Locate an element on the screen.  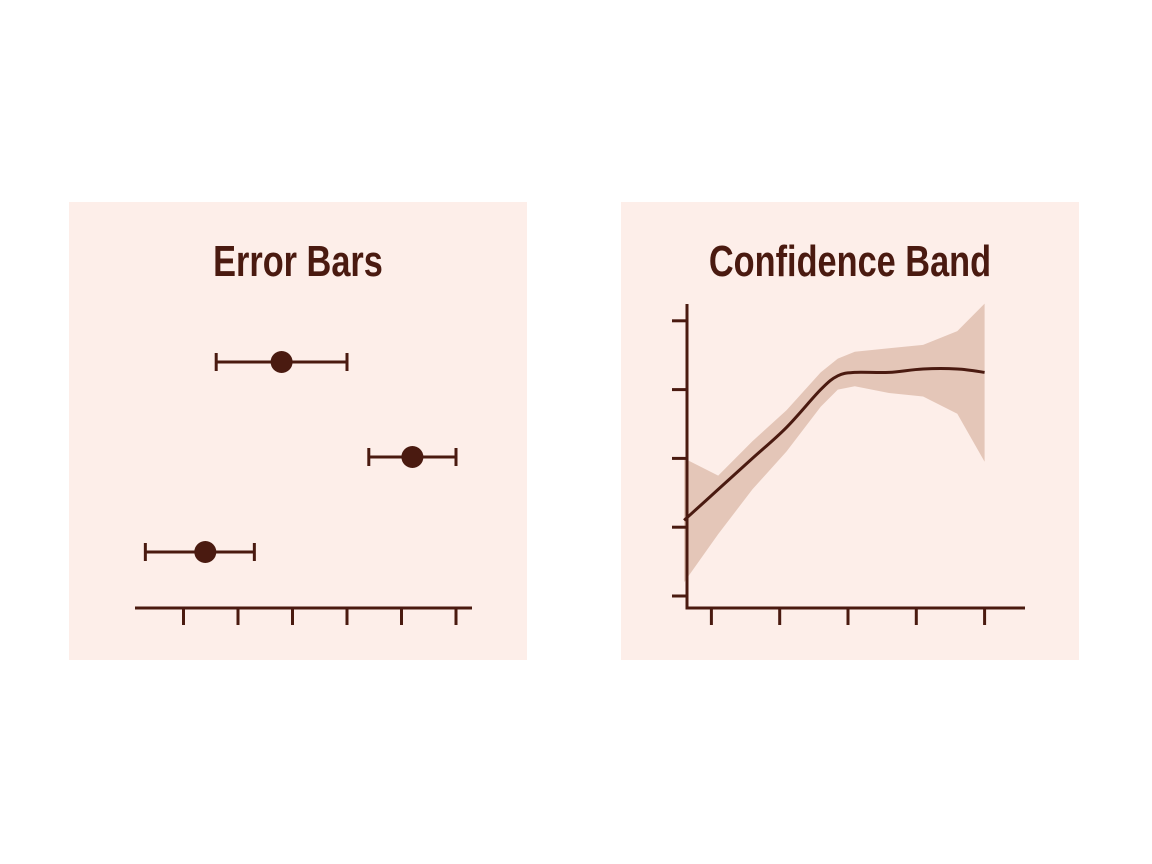
confidence-band-area is located at coordinates (834, 443).